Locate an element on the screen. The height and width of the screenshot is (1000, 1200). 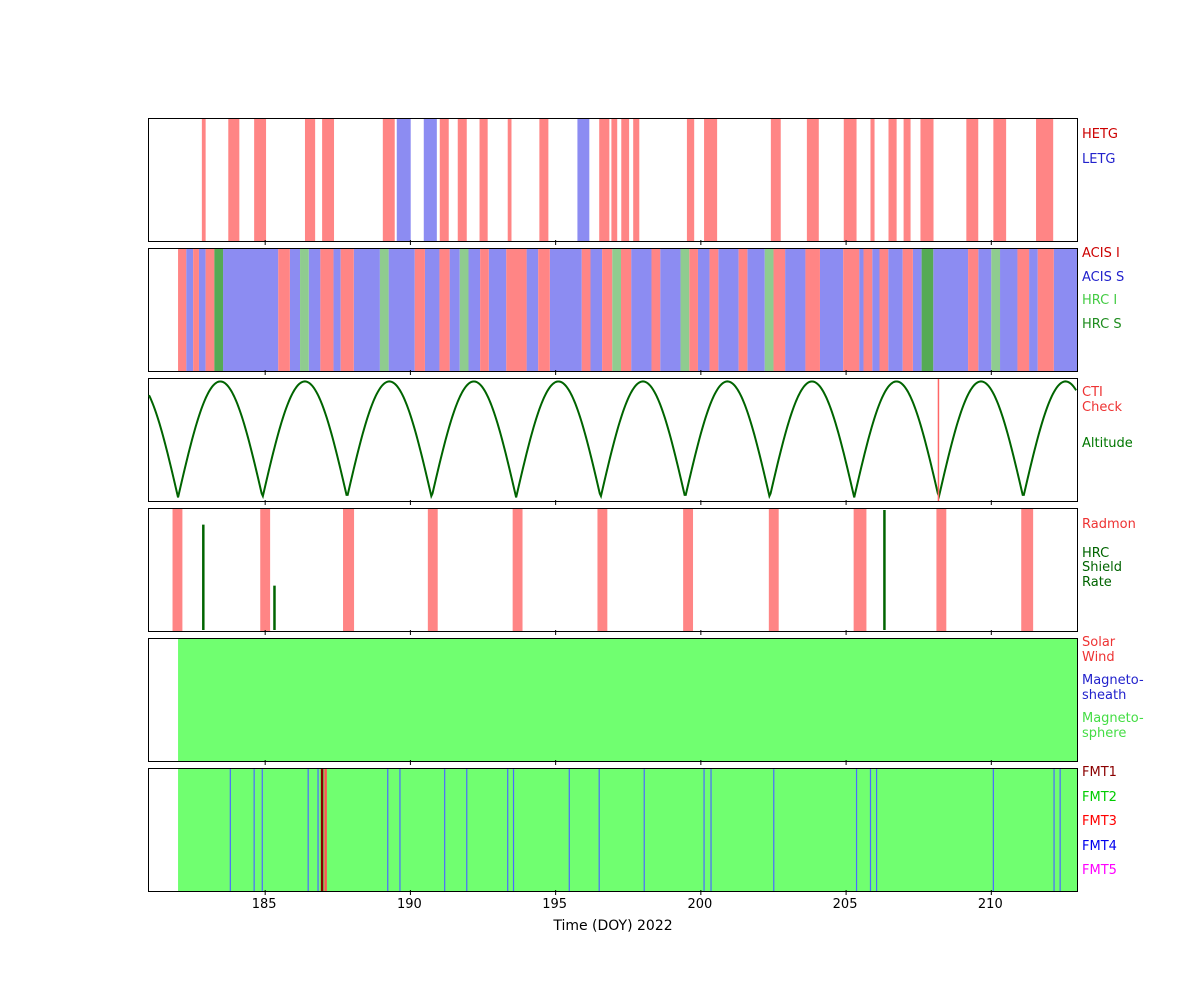
legend-label-fmt2: FMT2 is located at coordinates (1099, 797).